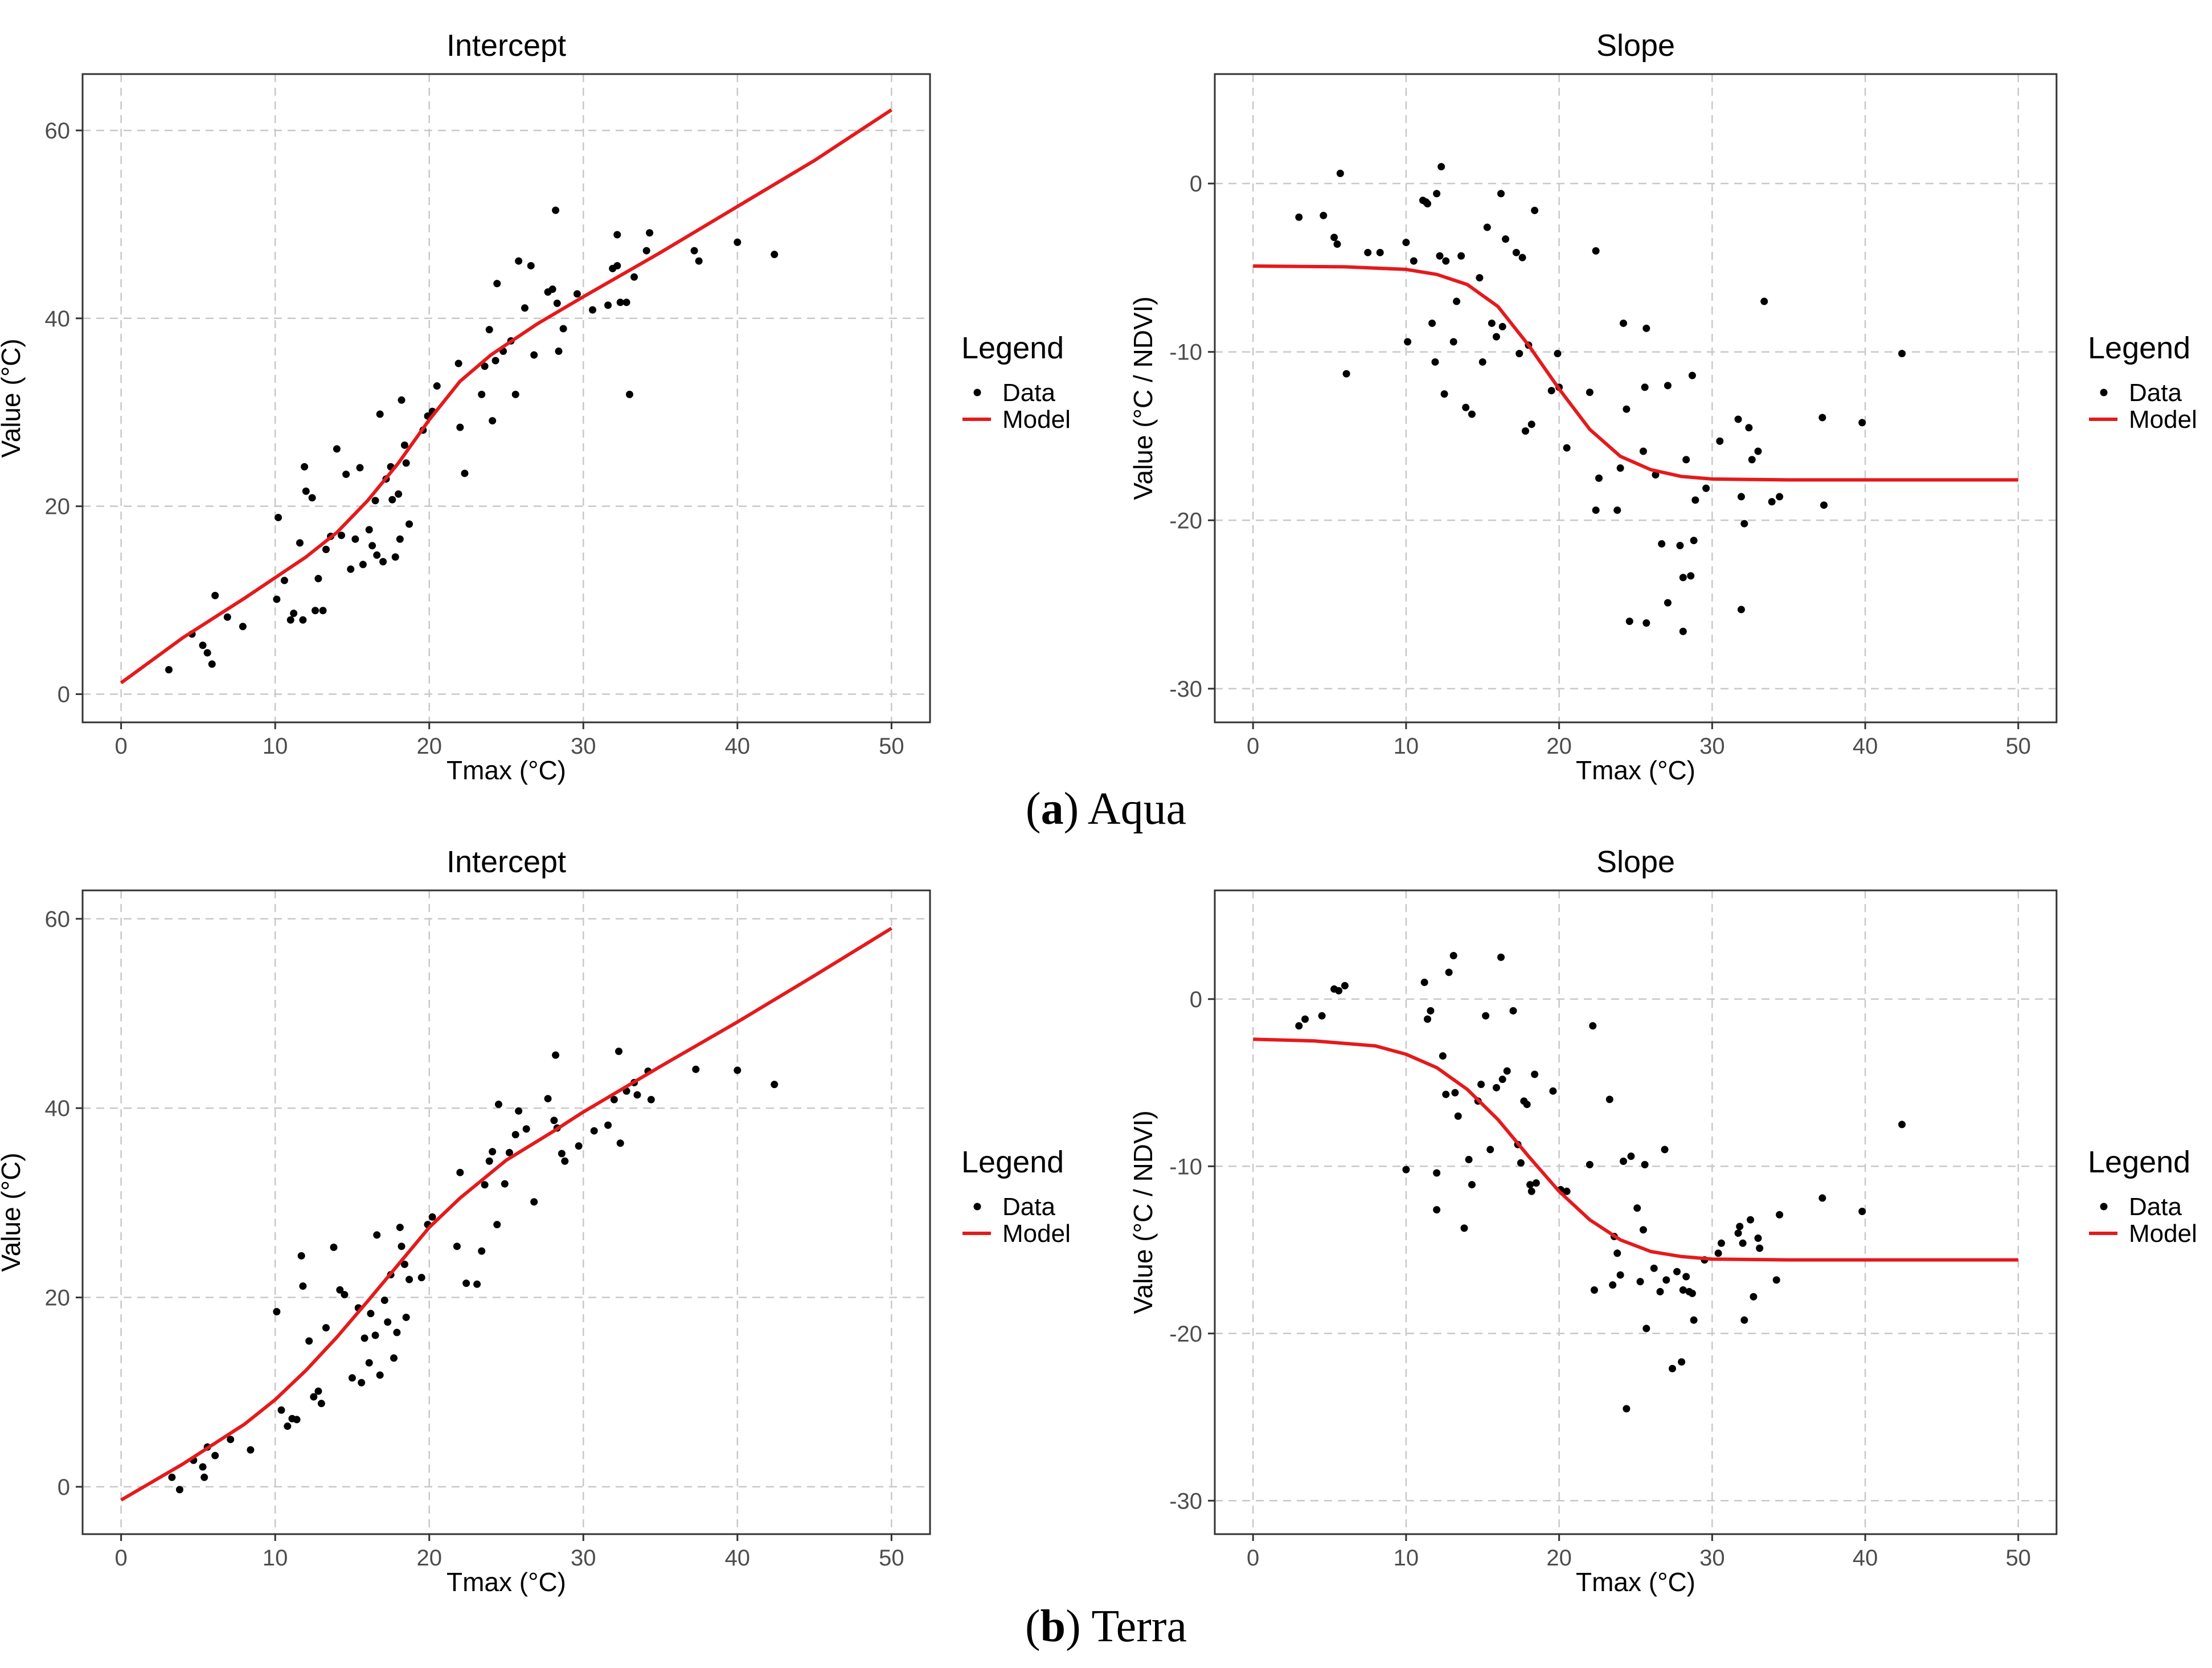  Describe the element at coordinates (738, 746) in the screenshot. I see `chart-1-x-tick-label: 40` at that location.